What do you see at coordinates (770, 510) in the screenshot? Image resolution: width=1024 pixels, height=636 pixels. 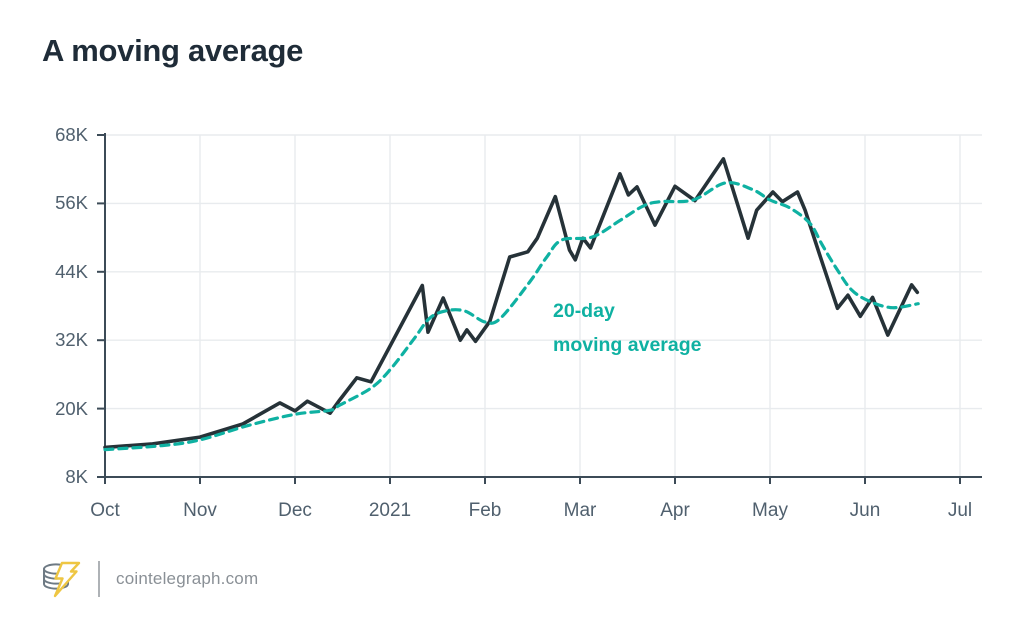 I see `x-tick-label: May` at bounding box center [770, 510].